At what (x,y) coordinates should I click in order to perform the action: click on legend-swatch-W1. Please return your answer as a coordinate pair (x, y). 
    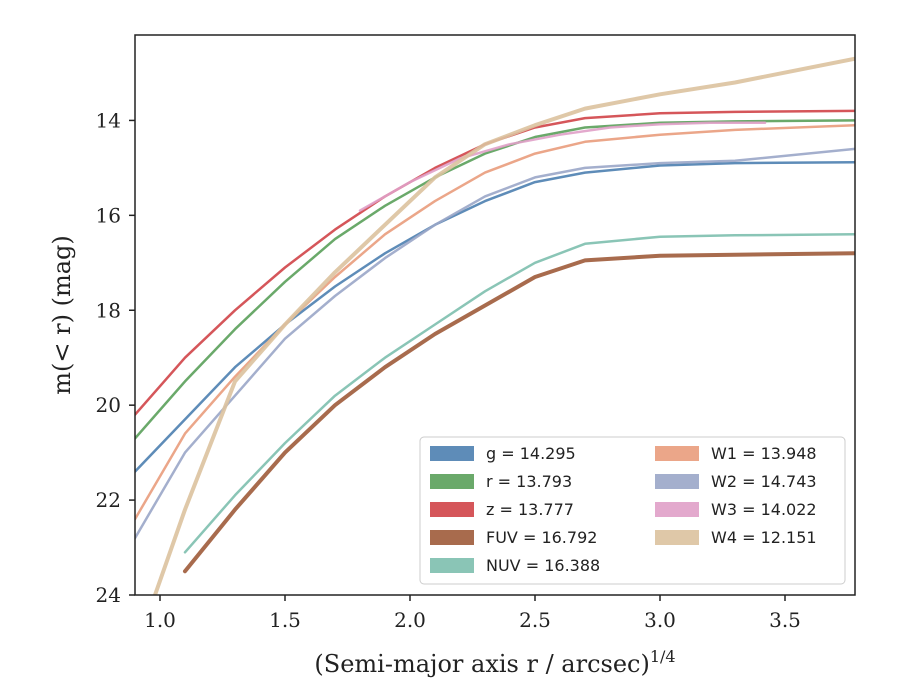
    Looking at the image, I should click on (677, 453).